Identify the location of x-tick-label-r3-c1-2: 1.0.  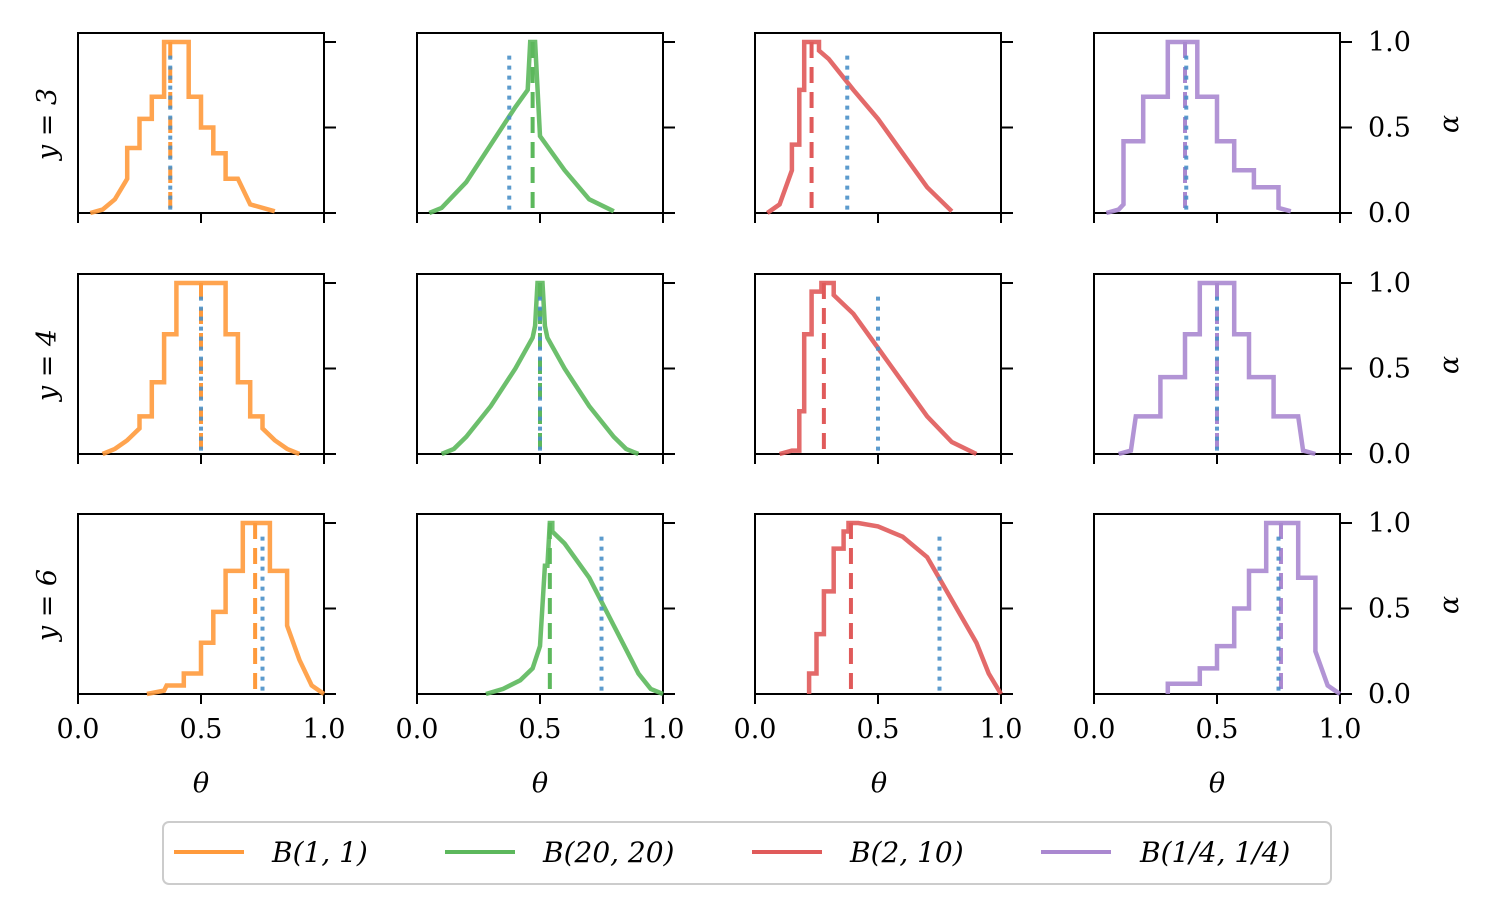
(324, 729).